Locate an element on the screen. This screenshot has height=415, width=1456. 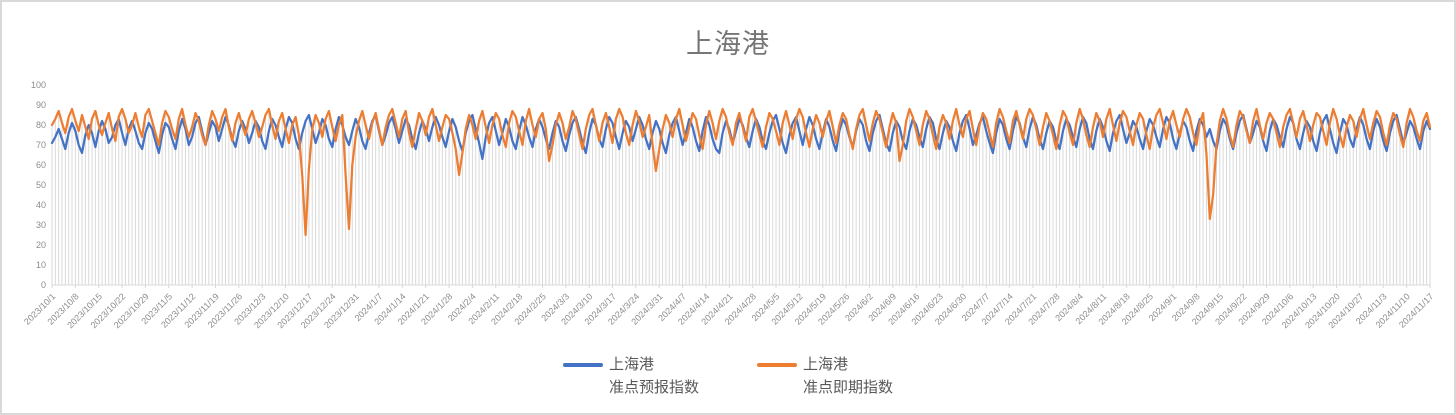
svg-text: 10 is located at coordinates (41, 265).